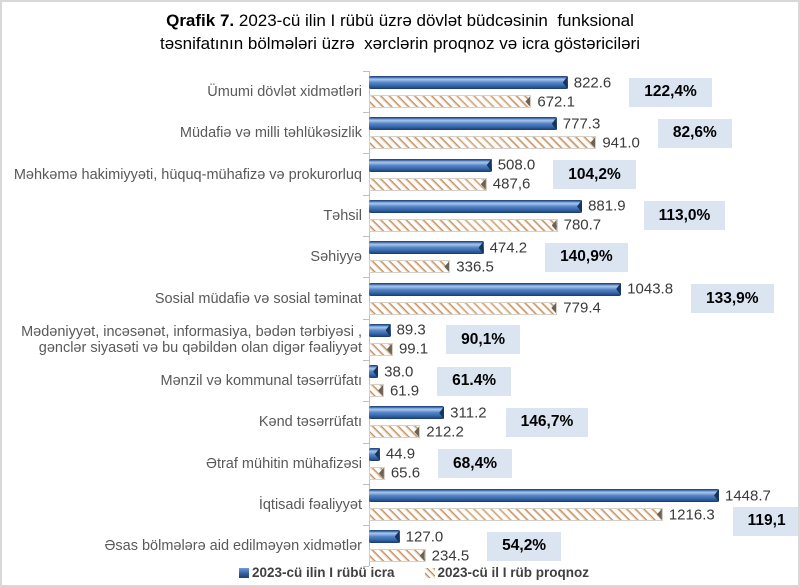  Describe the element at coordinates (670, 92) in the screenshot. I see `percent-box: 122,4%` at that location.